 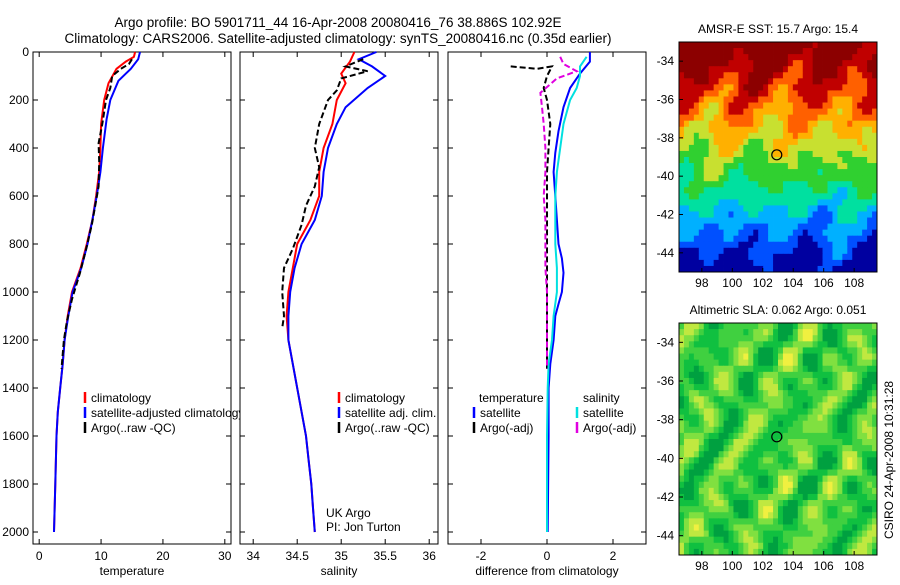 What do you see at coordinates (559, 212) in the screenshot?
I see `difference-series-salinity-argo-adj` at bounding box center [559, 212].